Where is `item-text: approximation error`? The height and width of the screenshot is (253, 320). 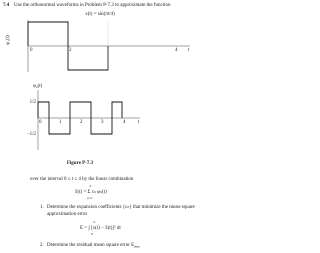 item-text: approximation error is located at coordinates (67, 214).